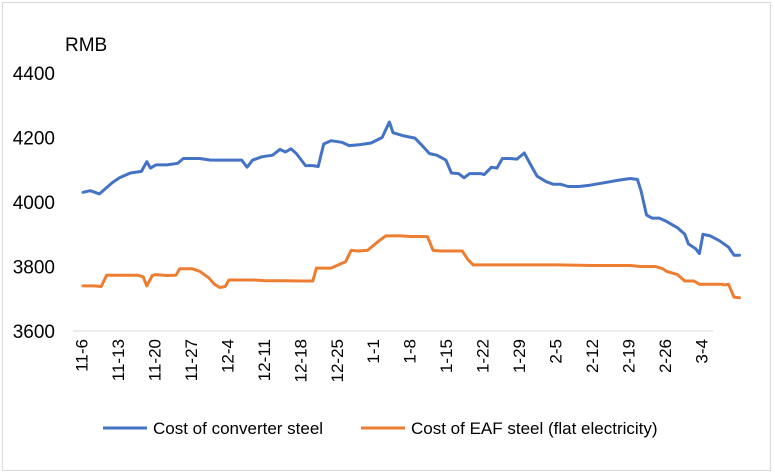 The image size is (775, 475). I want to click on y-axis-ticks: 3600 3800 4000 4200 4400, so click(34, 203).